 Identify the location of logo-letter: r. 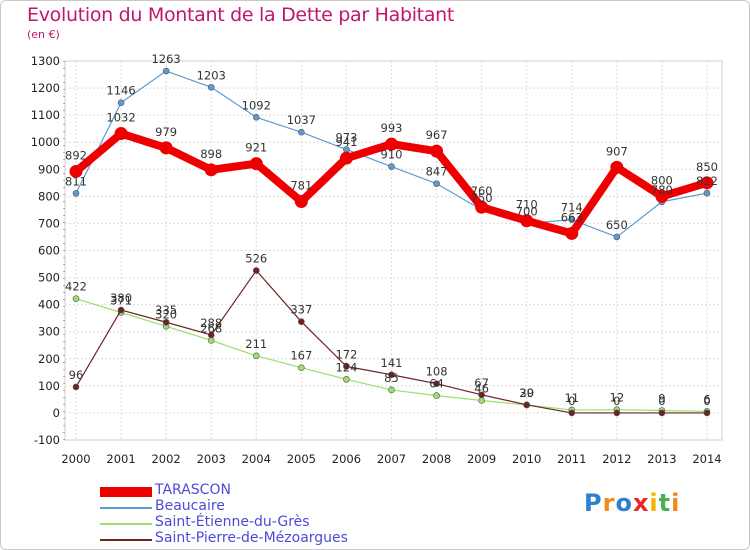
(609, 503).